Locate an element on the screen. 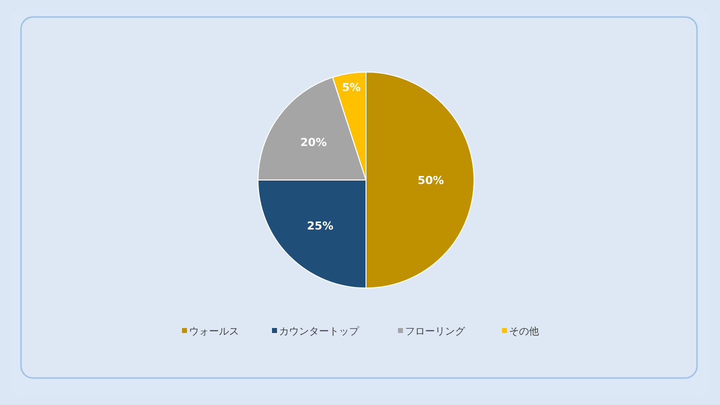 The image size is (720, 405). data-label: 20% is located at coordinates (313, 142).